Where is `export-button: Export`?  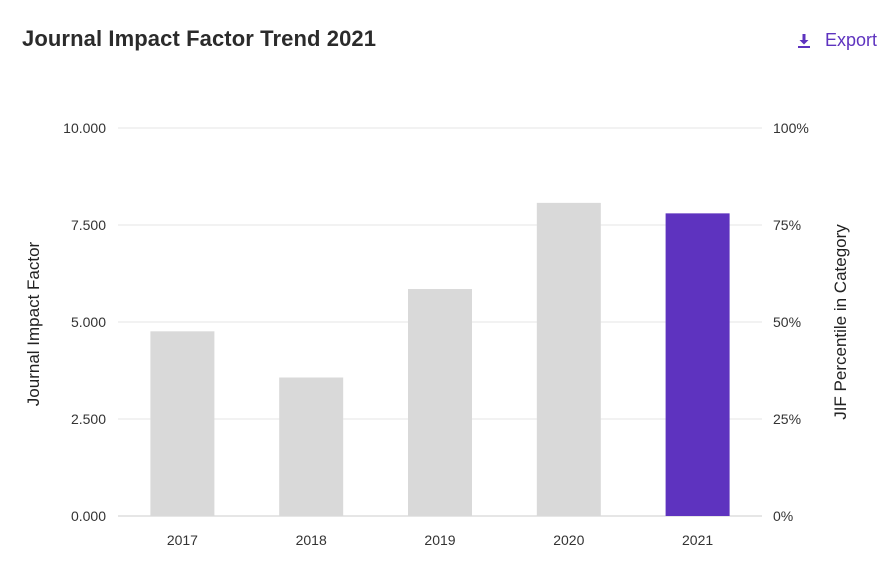
export-button: Export is located at coordinates (837, 40).